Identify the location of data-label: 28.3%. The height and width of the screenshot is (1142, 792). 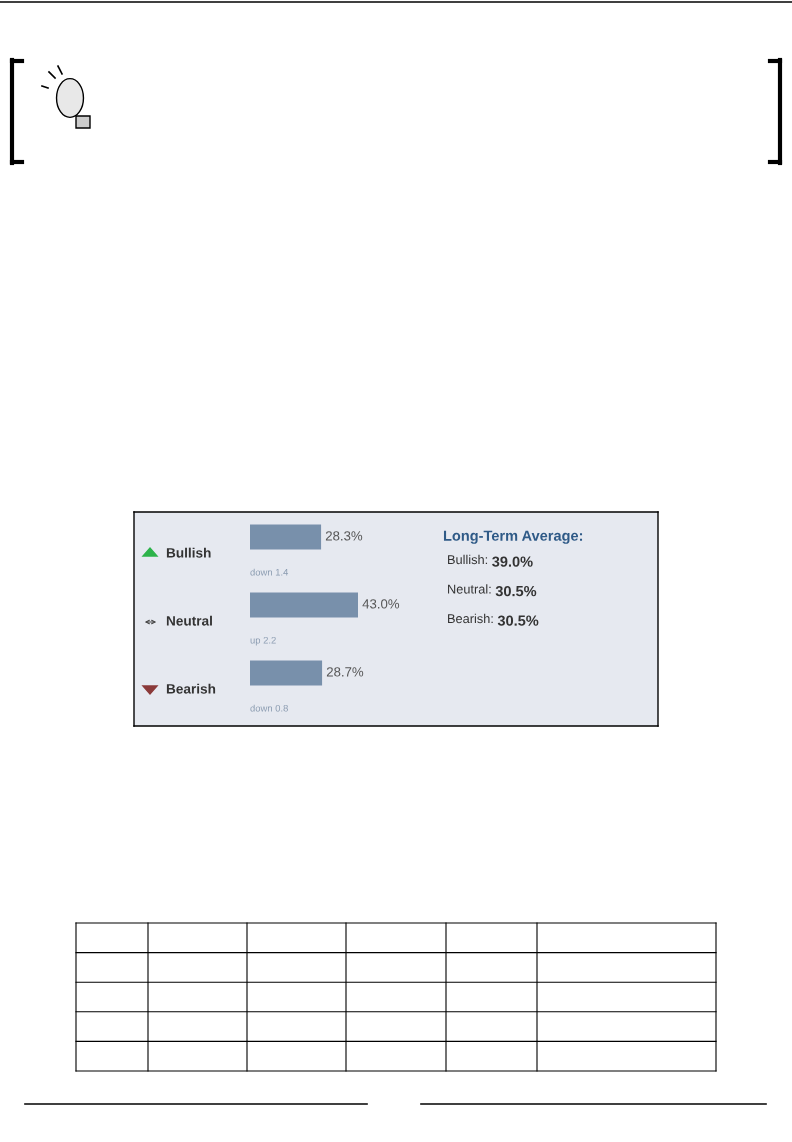
(344, 536).